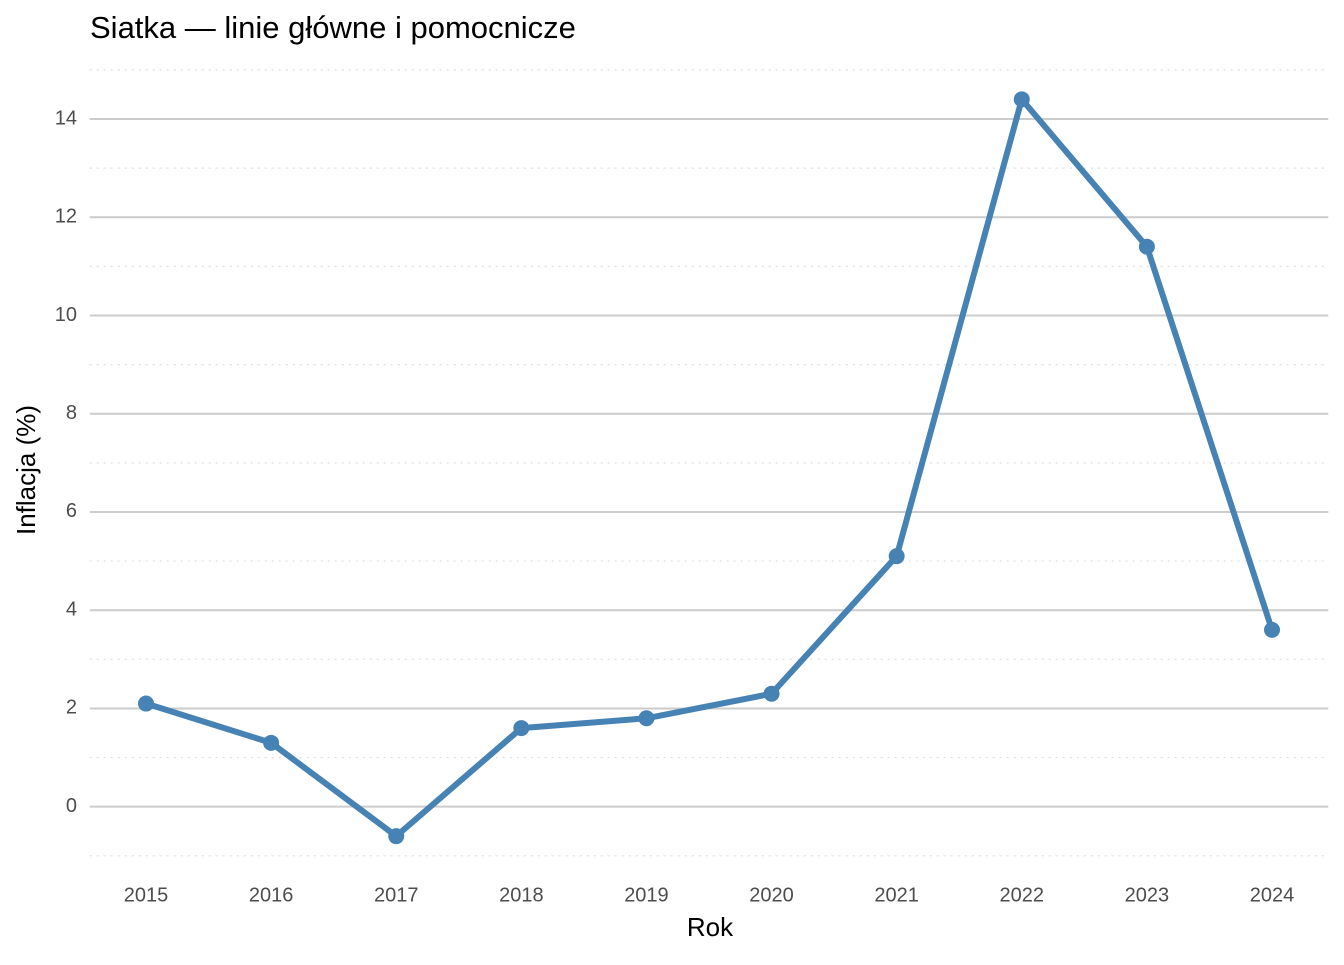 This screenshot has height=965, width=1344. What do you see at coordinates (71, 511) in the screenshot?
I see `y-tick-label: 6` at bounding box center [71, 511].